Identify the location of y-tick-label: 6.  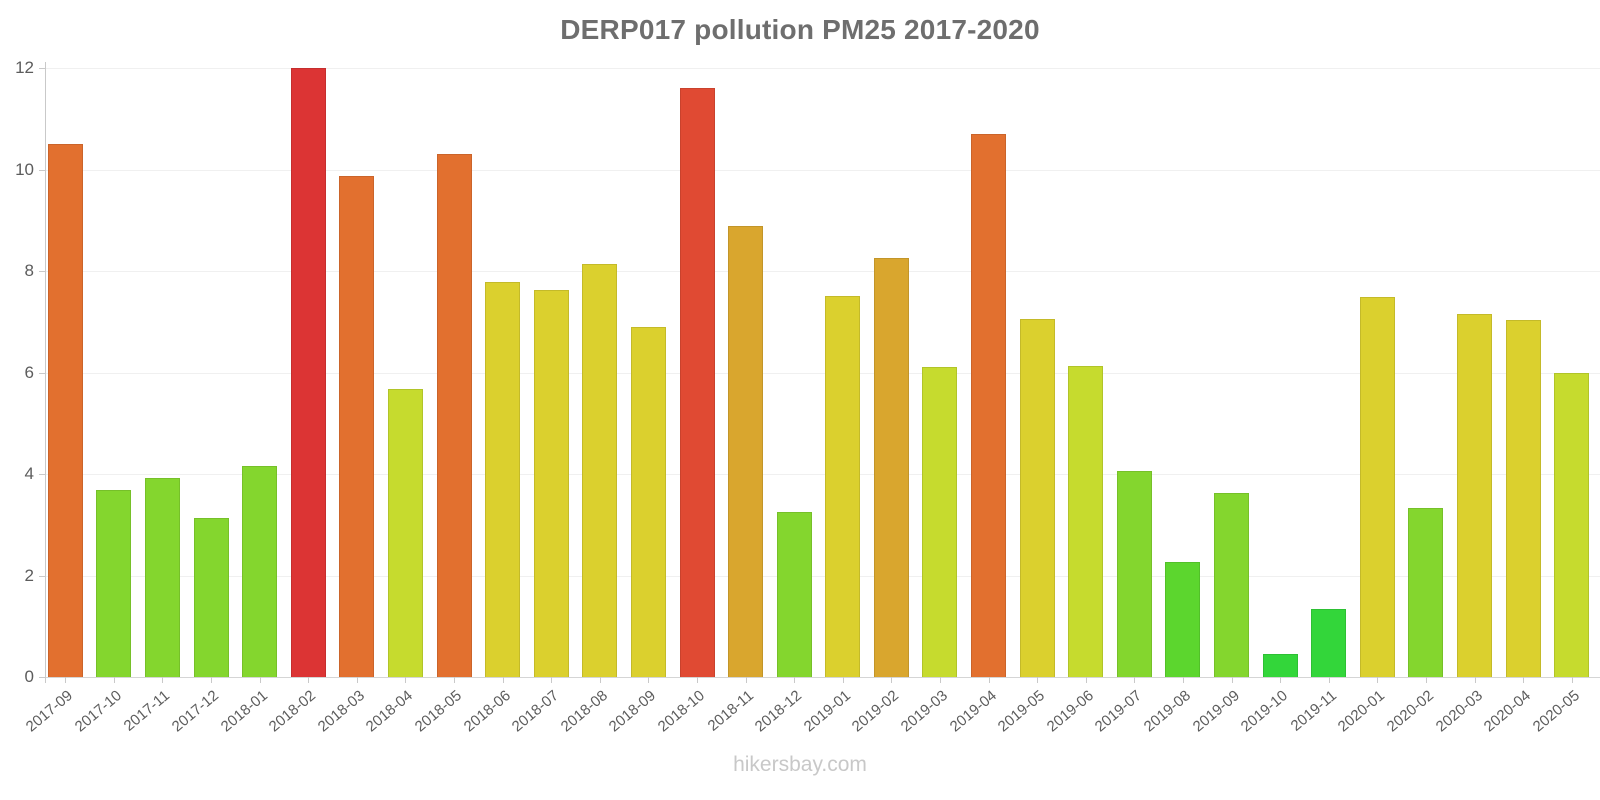
(29, 372).